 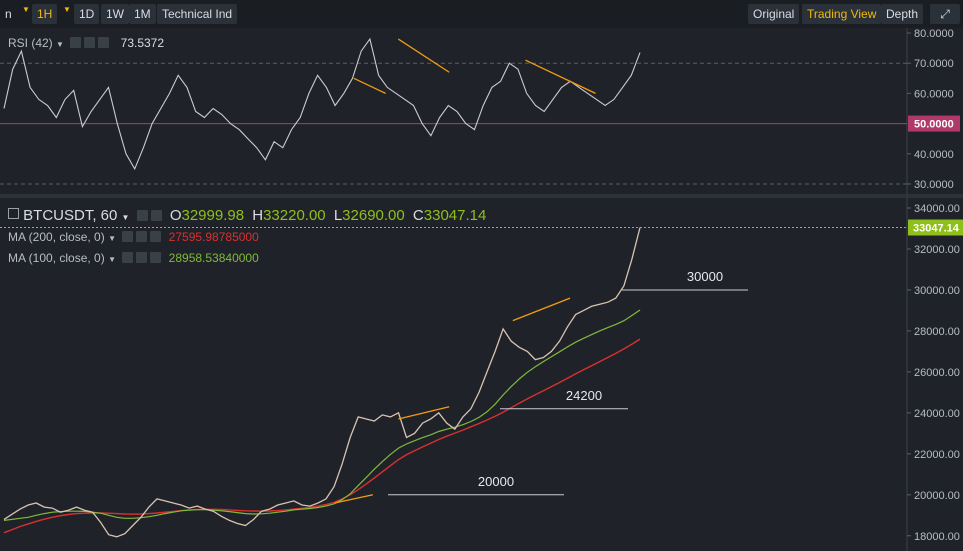 What do you see at coordinates (937, 332) in the screenshot?
I see `price-tick-label: 28000.00` at bounding box center [937, 332].